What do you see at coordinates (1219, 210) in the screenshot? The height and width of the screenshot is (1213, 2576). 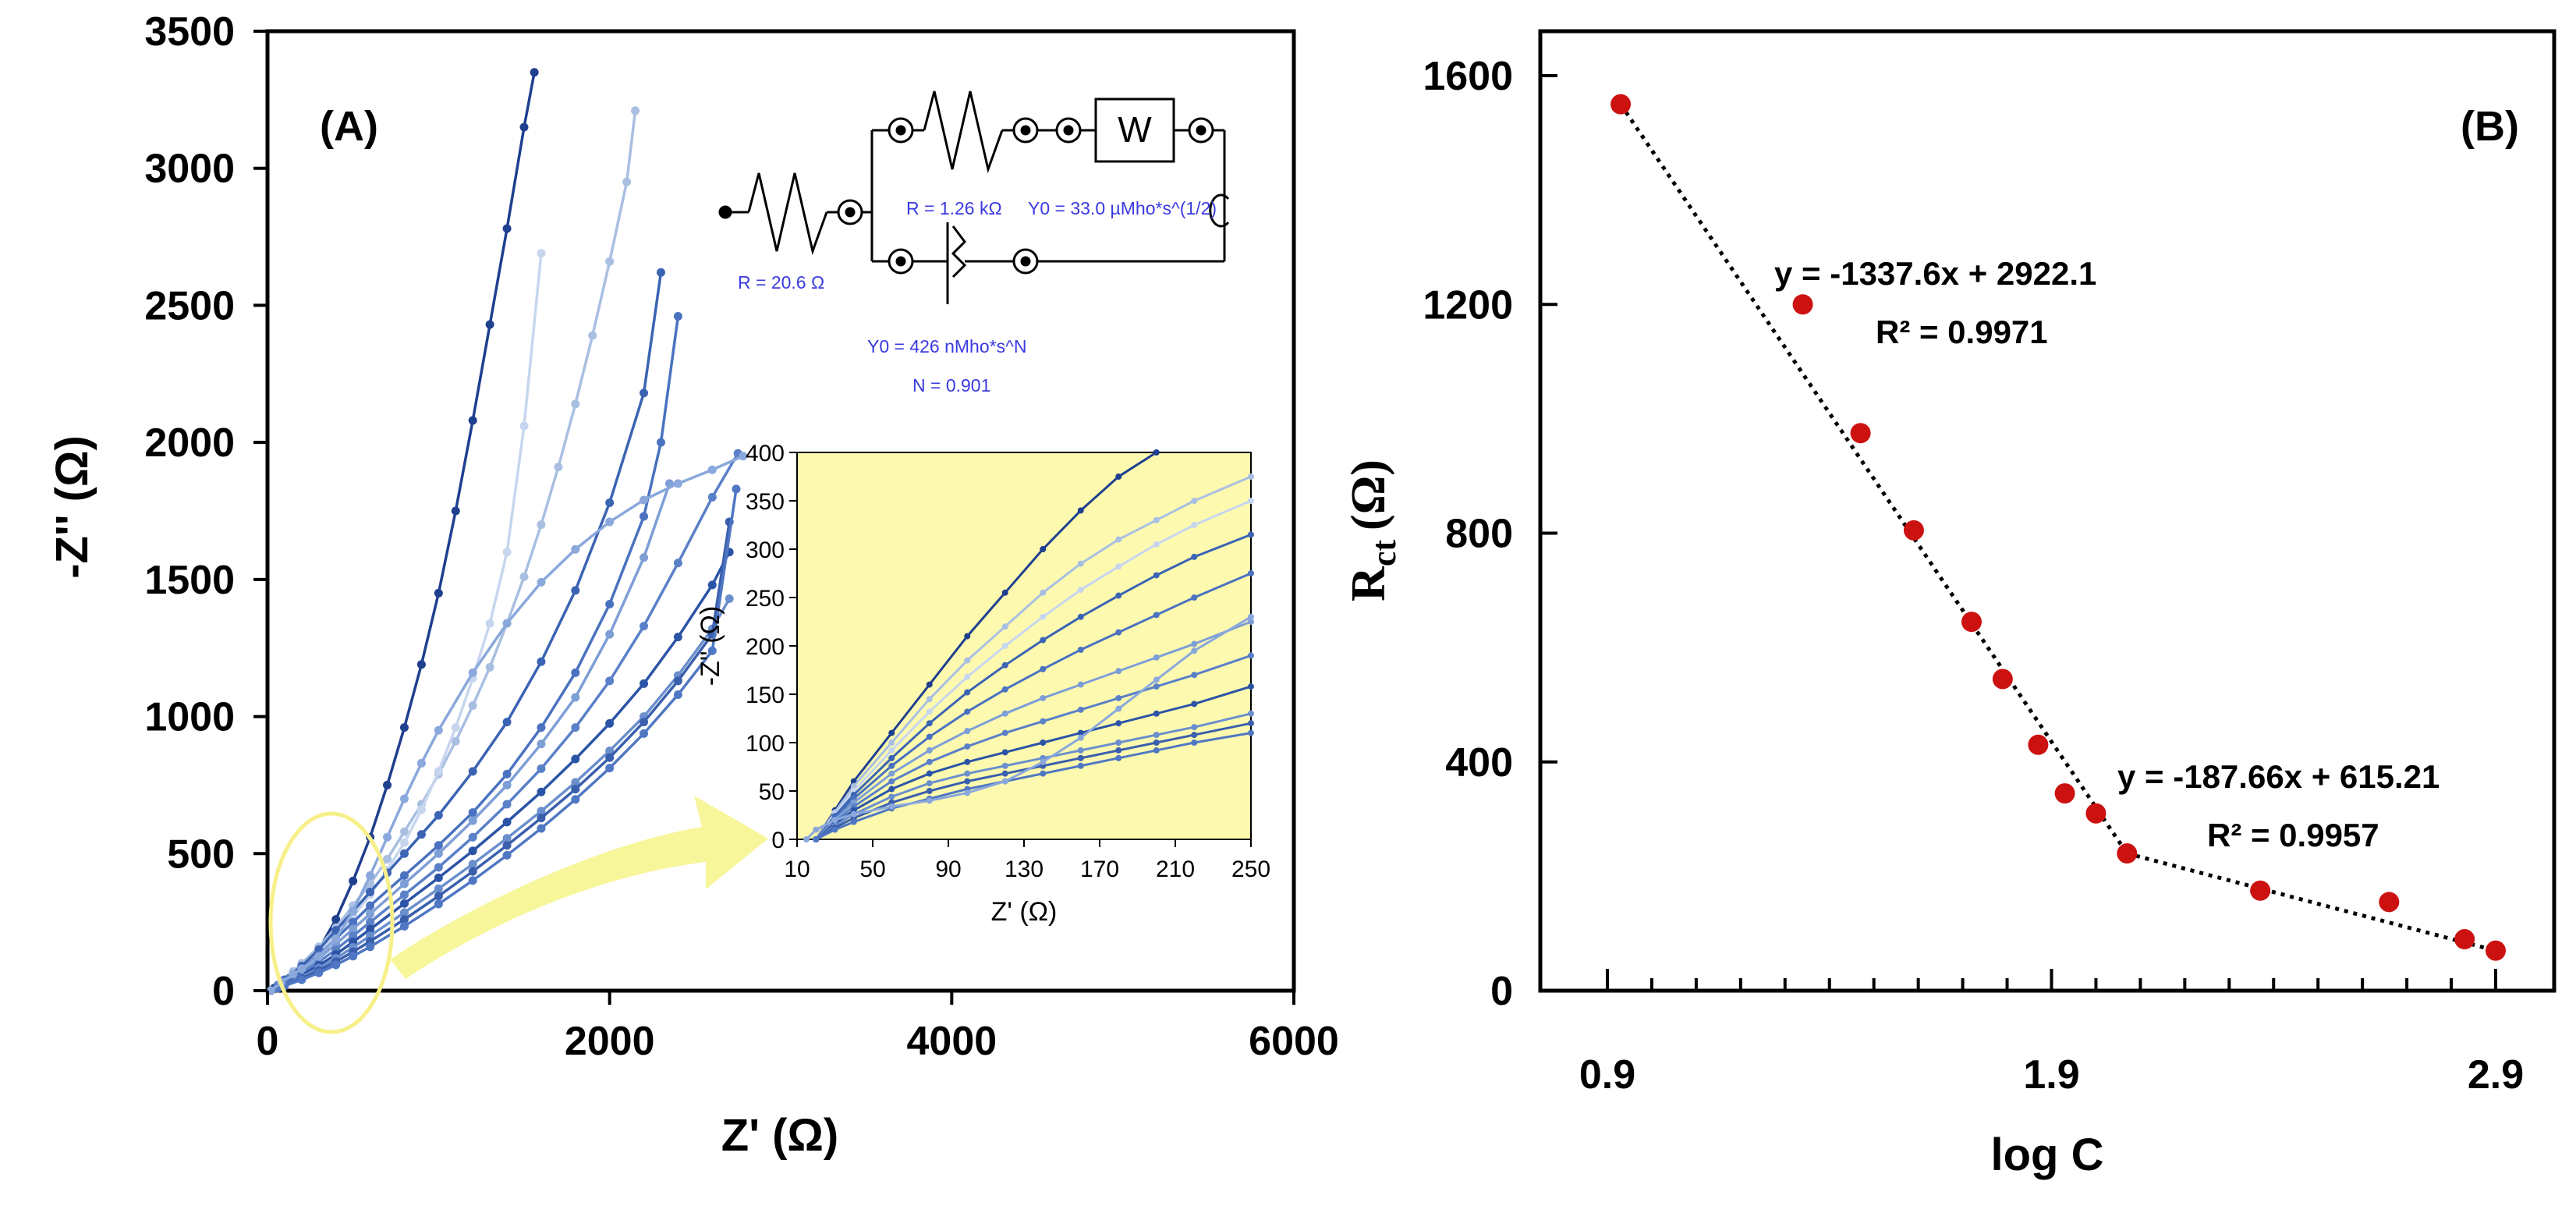 I see `circuit-terminal` at bounding box center [1219, 210].